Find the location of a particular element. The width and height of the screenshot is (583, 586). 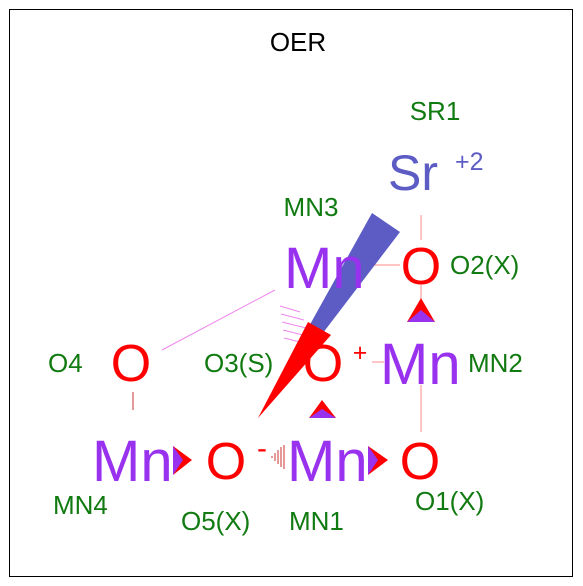

atom-mn2: Mn is located at coordinates (420, 364).